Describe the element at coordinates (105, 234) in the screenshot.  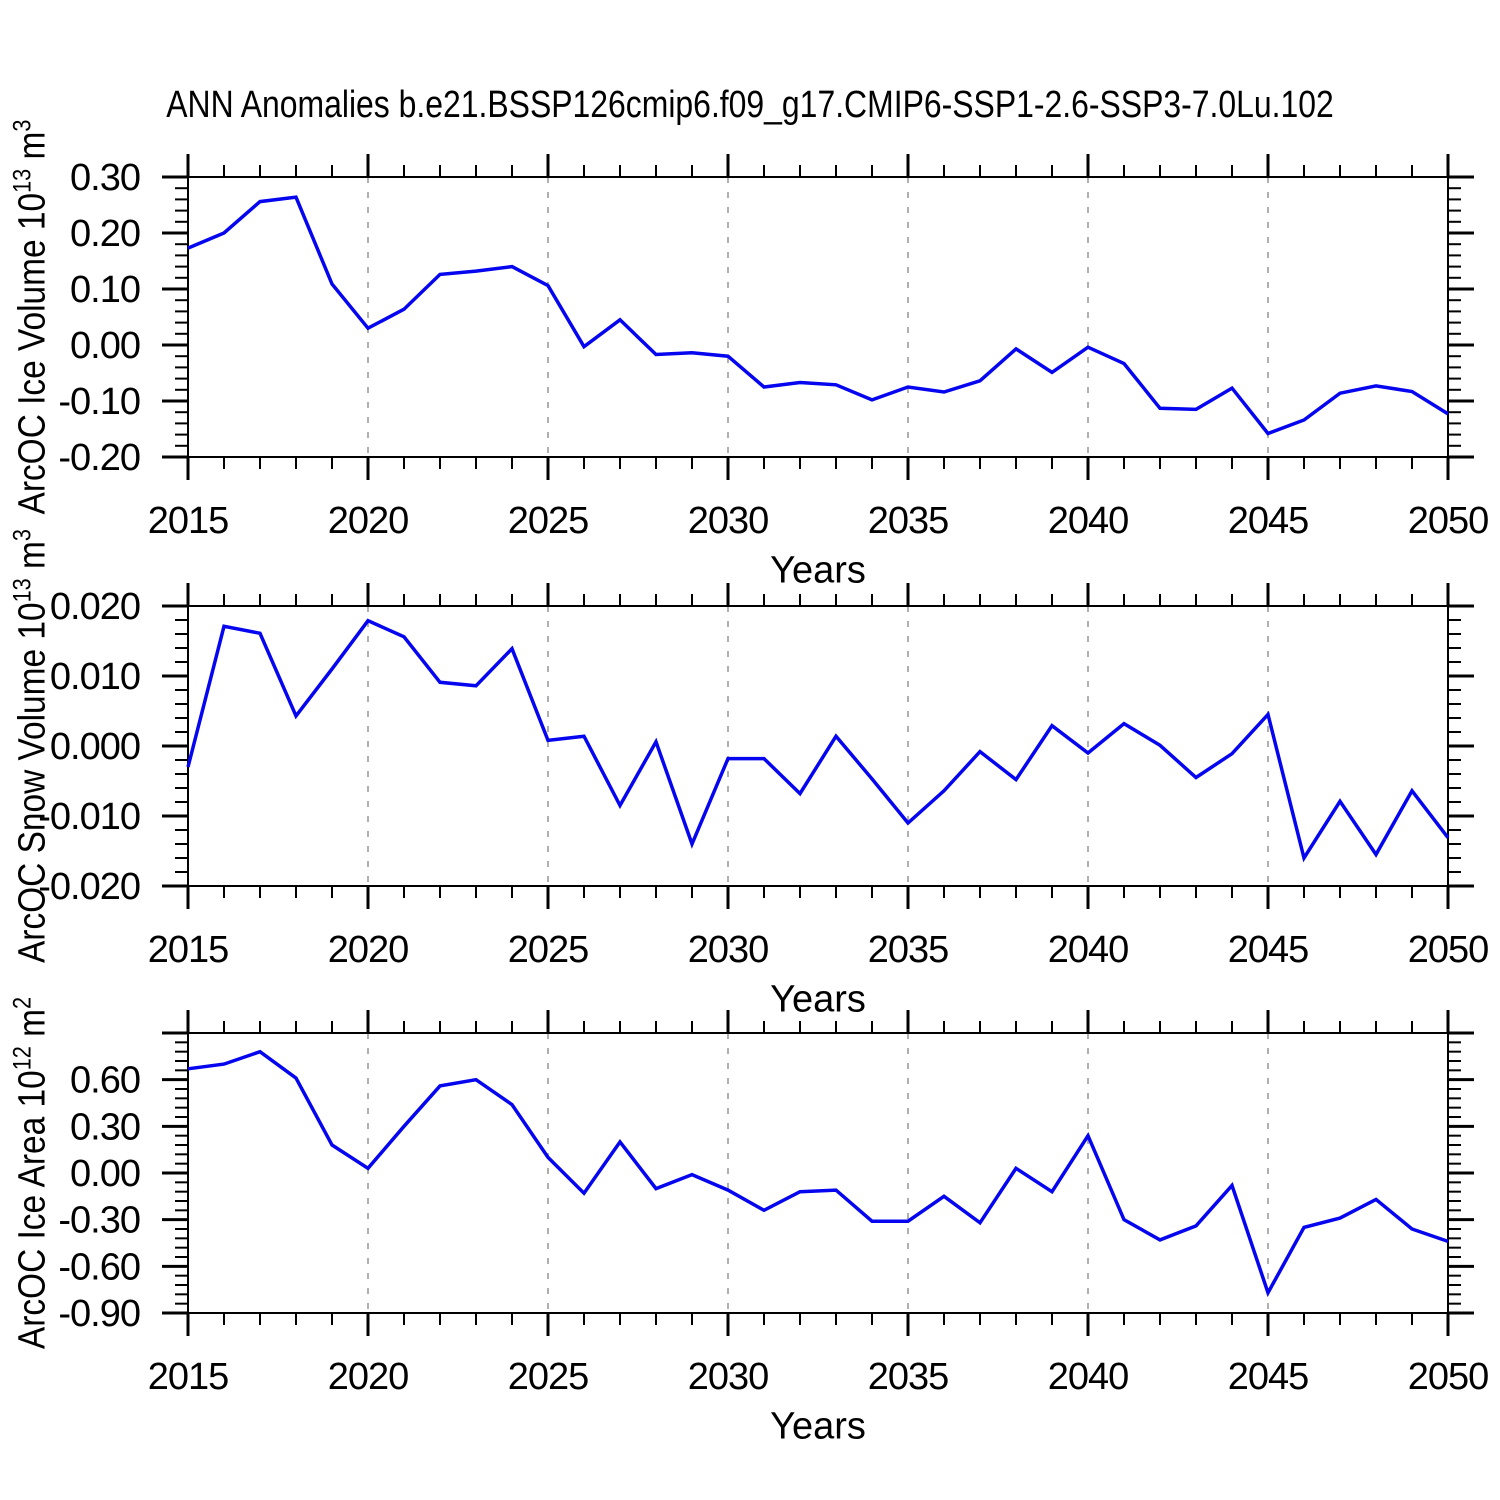
I see `y-tick-label: 0.20` at that location.